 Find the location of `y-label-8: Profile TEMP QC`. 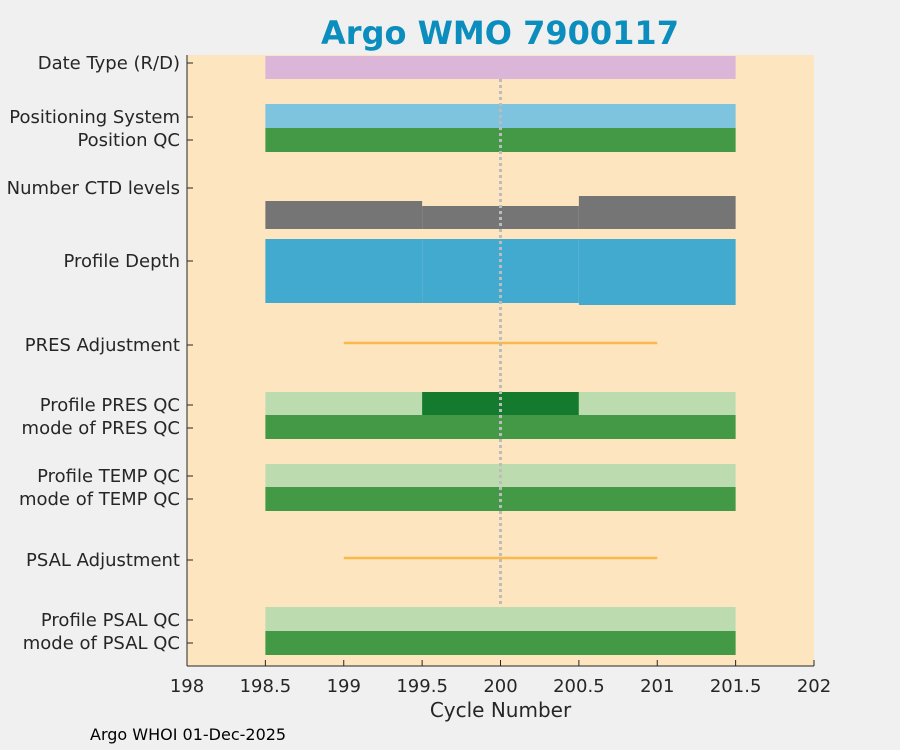

y-label-8: Profile TEMP QC is located at coordinates (108, 476).